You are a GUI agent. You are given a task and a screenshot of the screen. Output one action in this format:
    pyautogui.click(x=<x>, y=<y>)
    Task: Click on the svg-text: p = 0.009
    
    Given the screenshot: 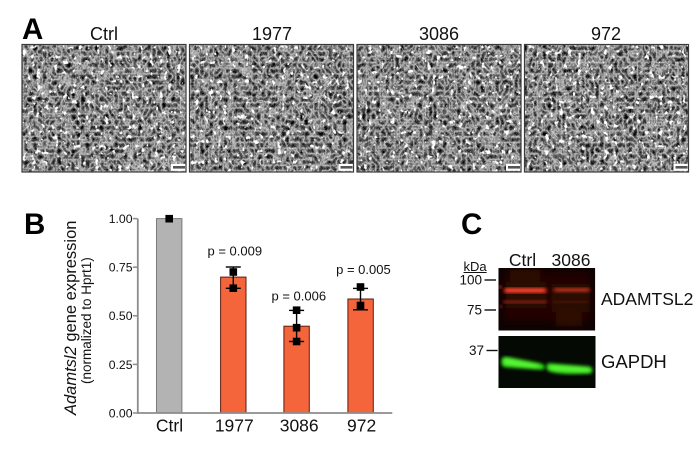 What is the action you would take?
    pyautogui.click(x=235, y=250)
    